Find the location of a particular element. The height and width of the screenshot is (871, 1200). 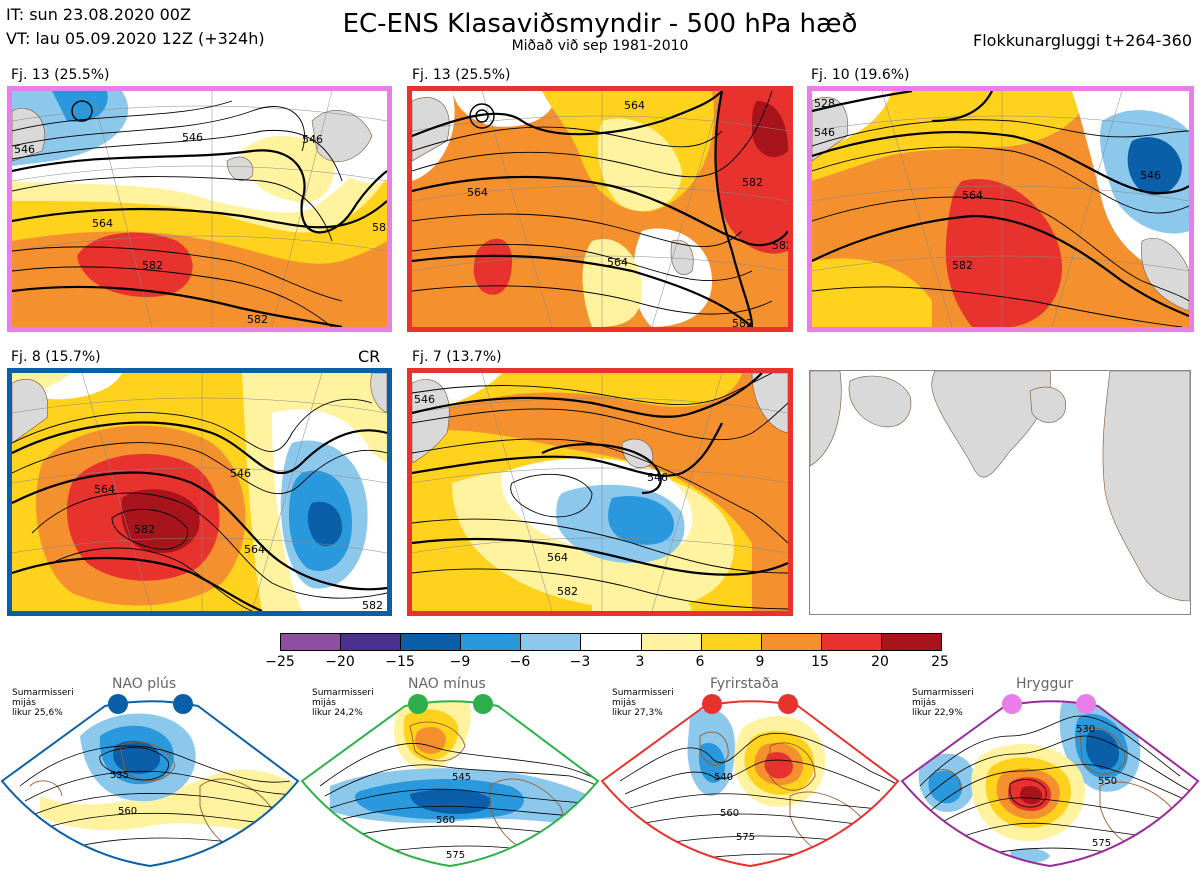

cluster-map-2: 564 564 564 582 582 582 is located at coordinates (600, 209).